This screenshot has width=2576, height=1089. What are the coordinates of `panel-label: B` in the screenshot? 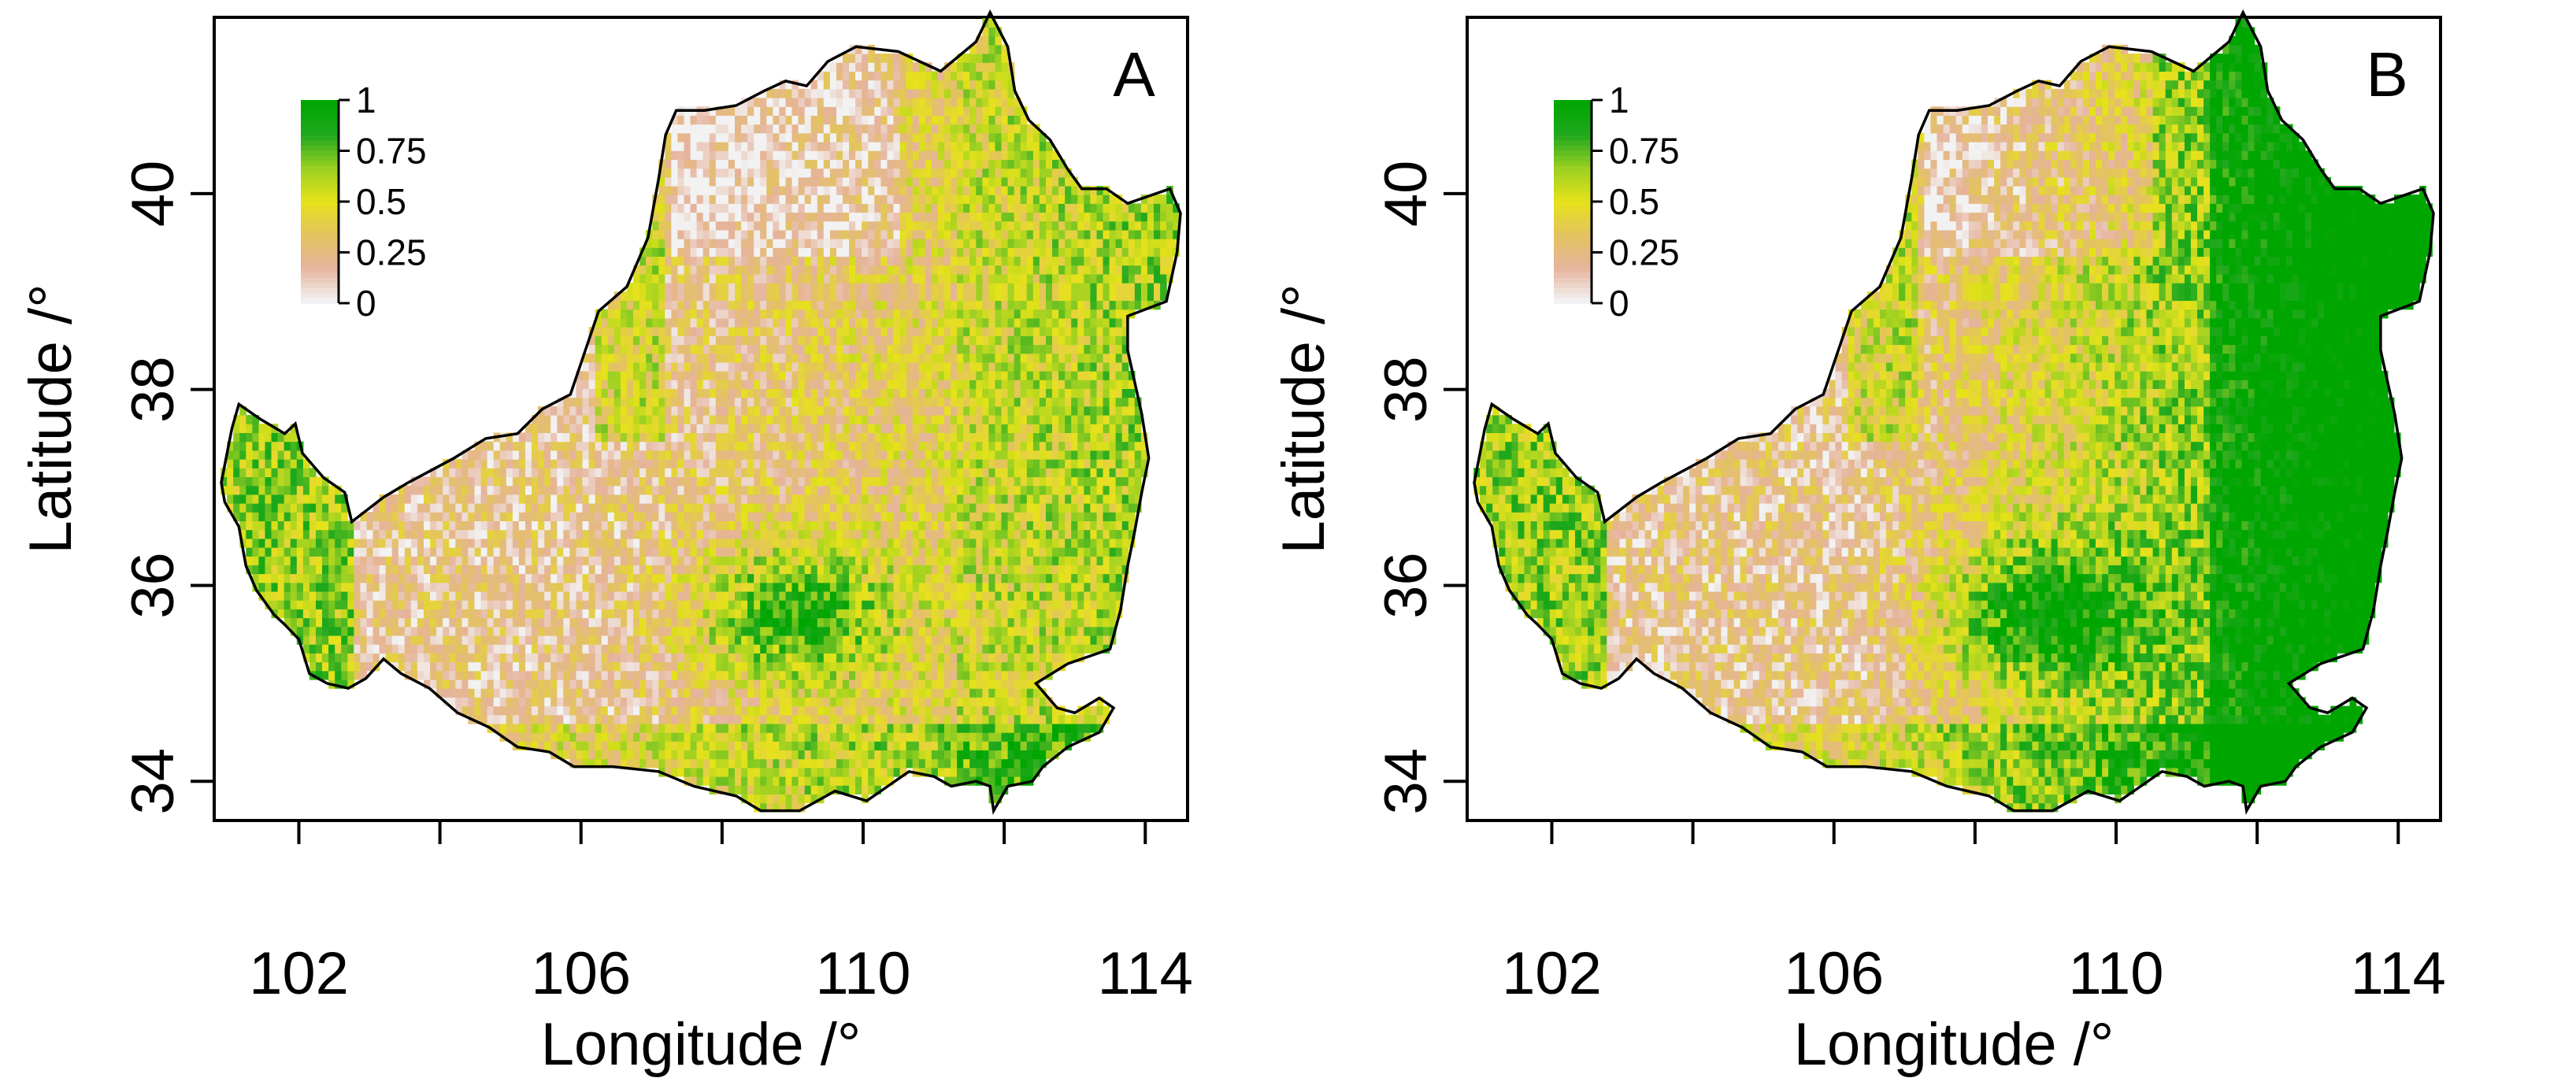 It's located at (2386, 74).